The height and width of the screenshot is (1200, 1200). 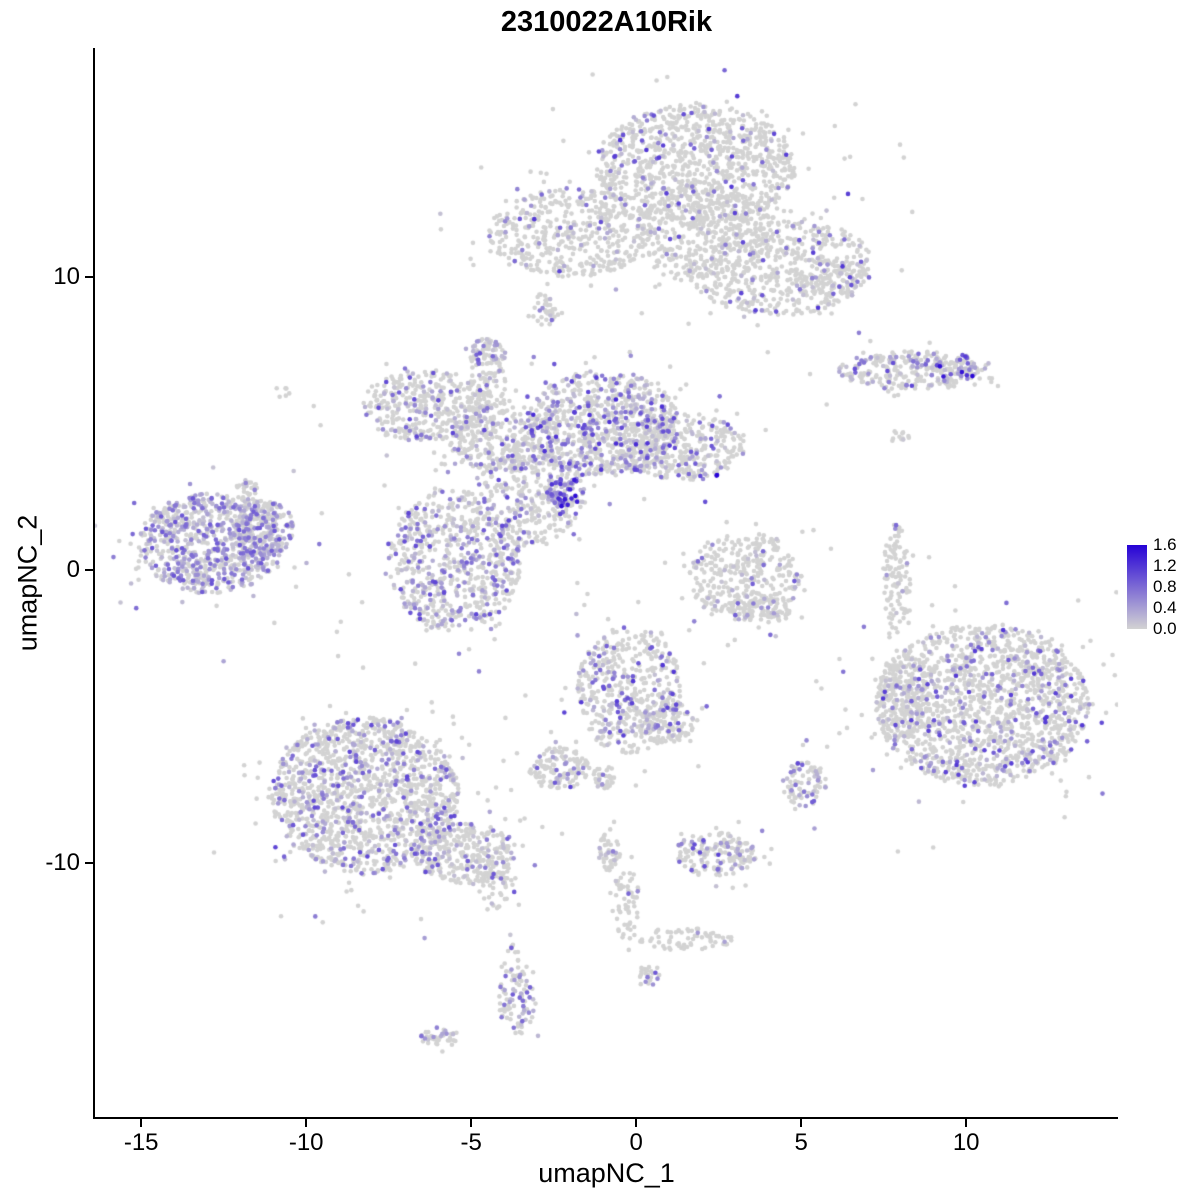 I want to click on colorbar-legend: 1.6 1.2 0.8 0.4 0.0, so click(x=1152, y=586).